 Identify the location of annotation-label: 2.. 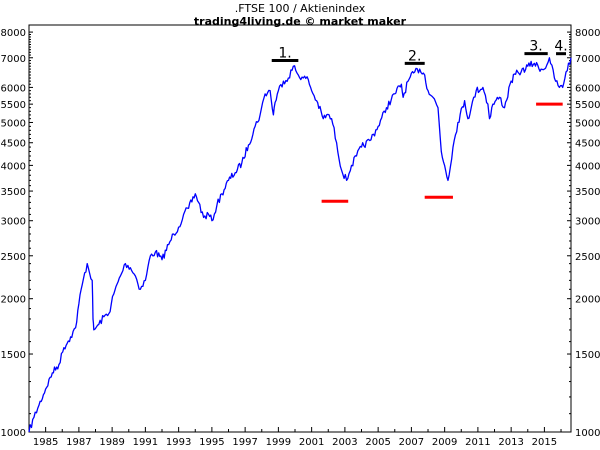
(414, 56).